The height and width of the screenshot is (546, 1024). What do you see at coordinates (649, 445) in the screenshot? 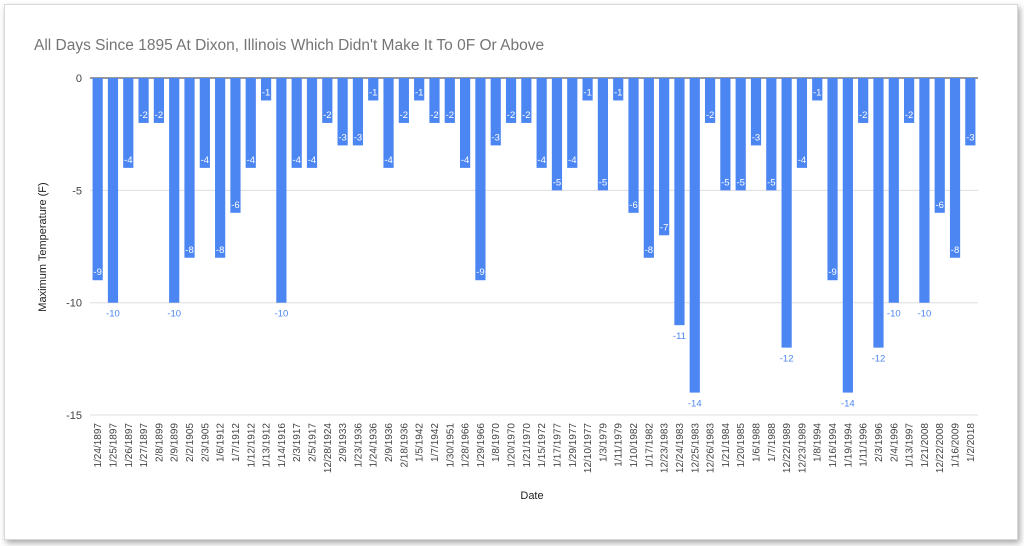
I see `x-tick-label: 1/17/1982` at bounding box center [649, 445].